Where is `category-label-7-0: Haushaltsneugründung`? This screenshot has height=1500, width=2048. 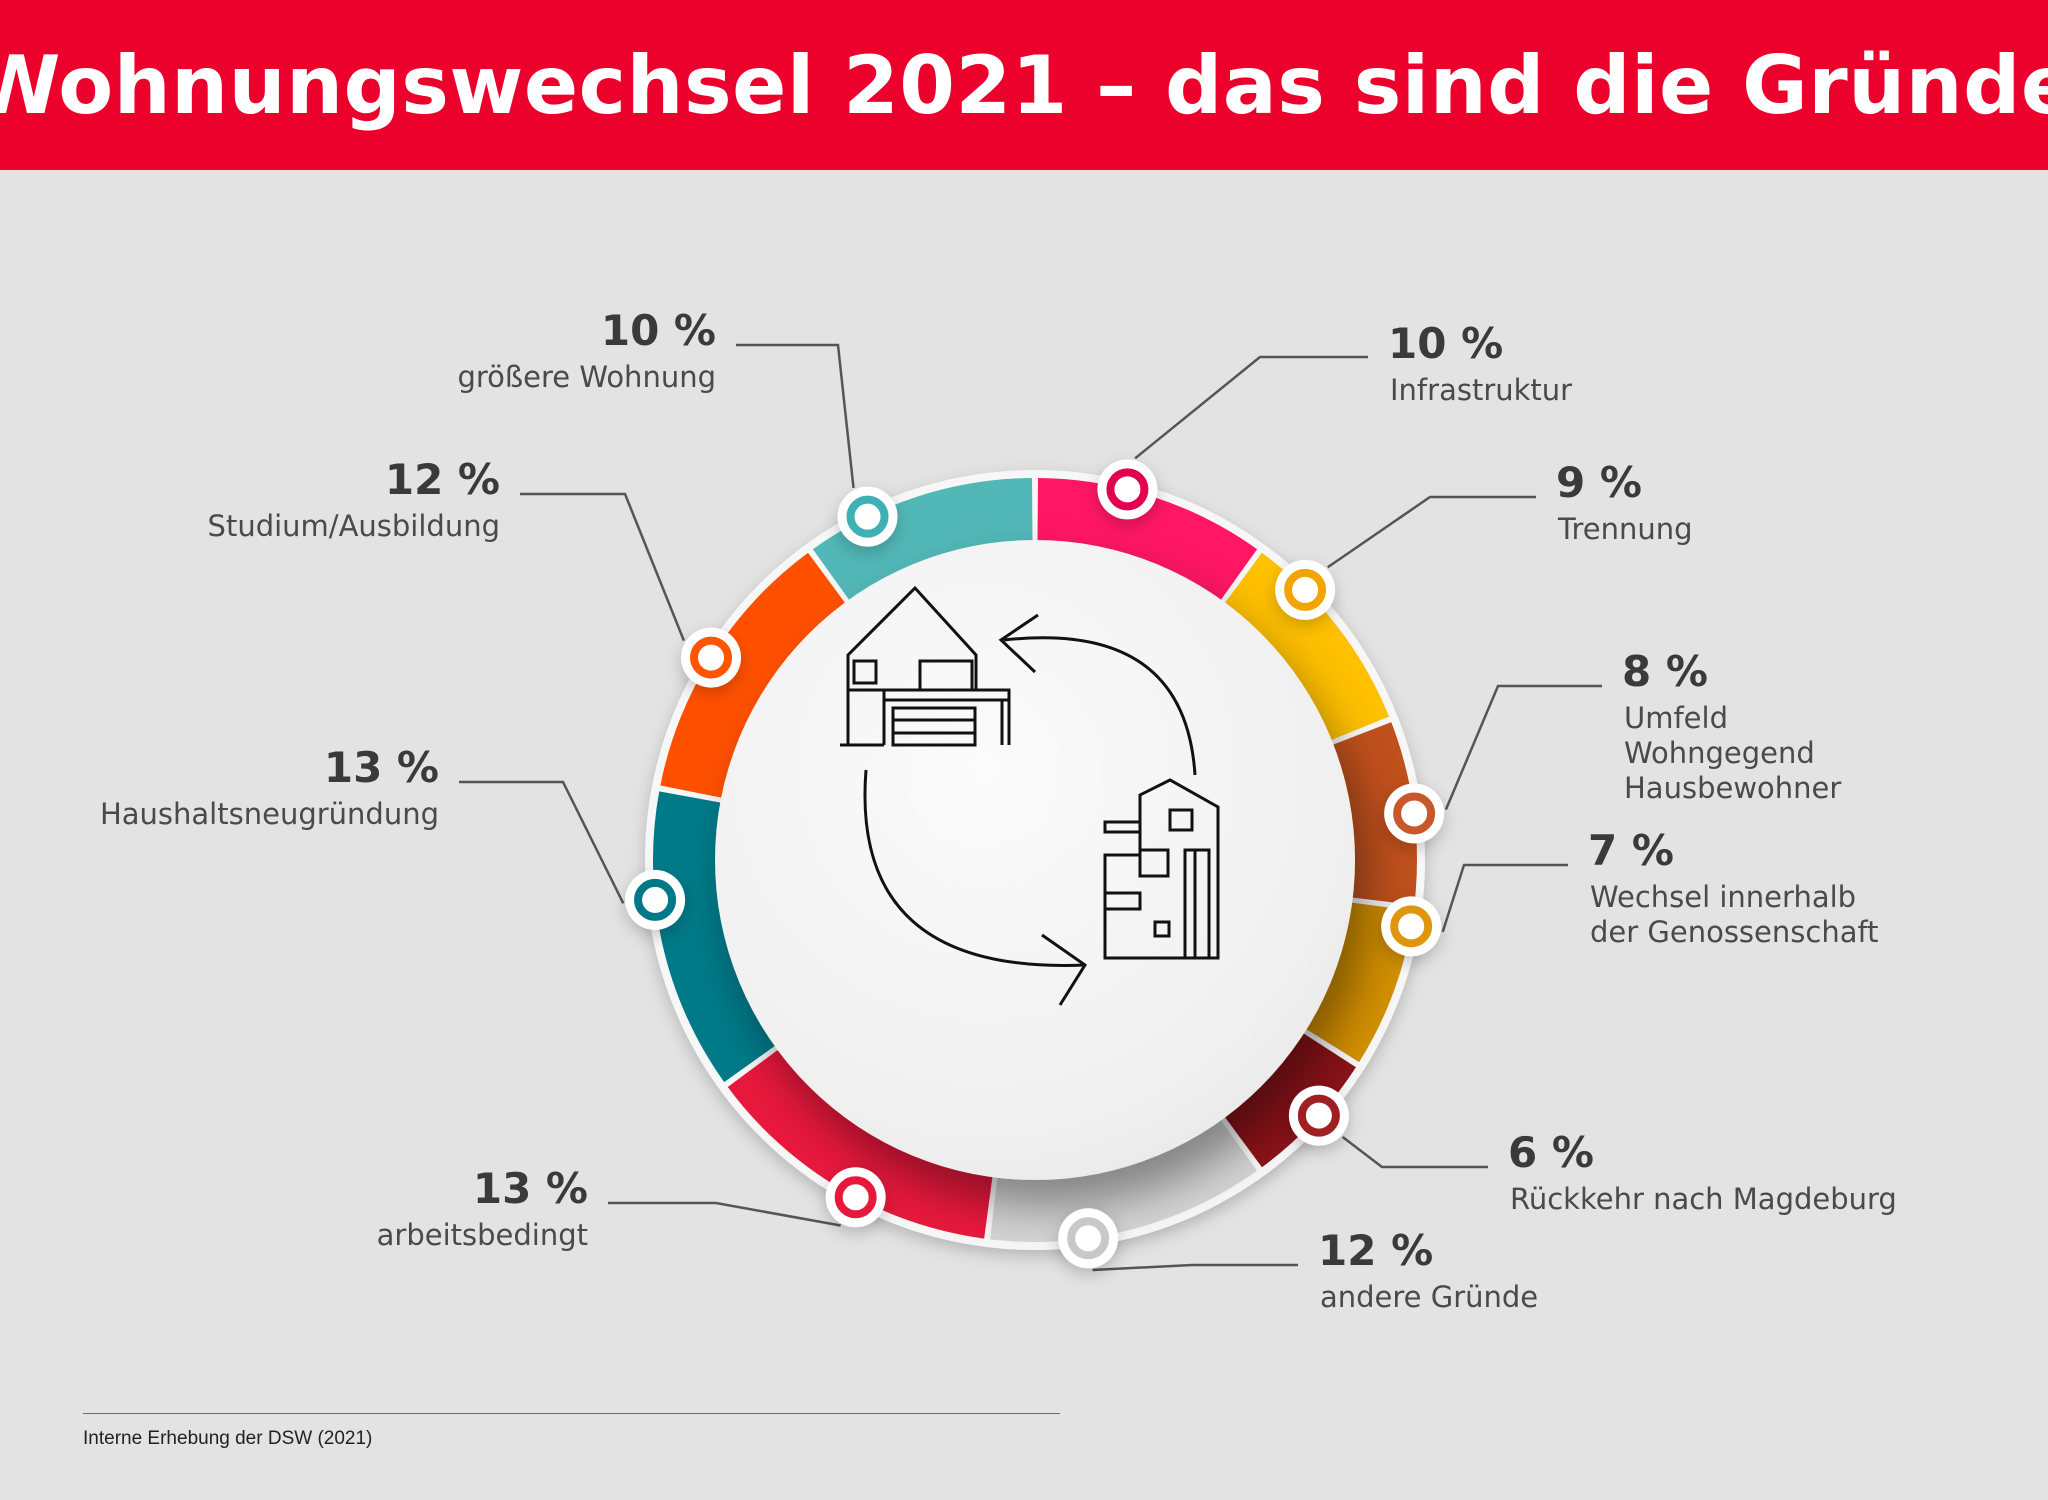
category-label-7-0: Haushaltsneugründung is located at coordinates (269, 814).